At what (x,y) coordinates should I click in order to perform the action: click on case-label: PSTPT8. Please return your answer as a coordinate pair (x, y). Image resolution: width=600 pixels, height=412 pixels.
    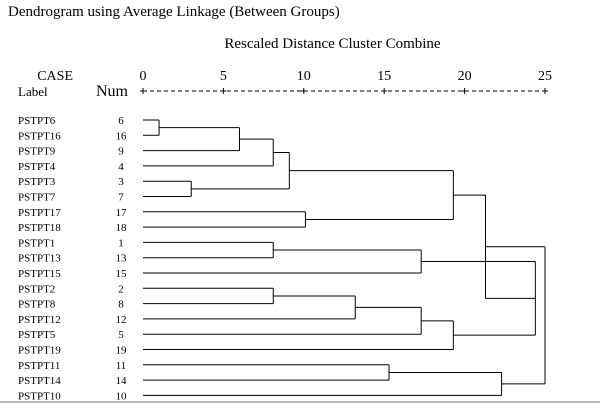
    Looking at the image, I should click on (37, 305).